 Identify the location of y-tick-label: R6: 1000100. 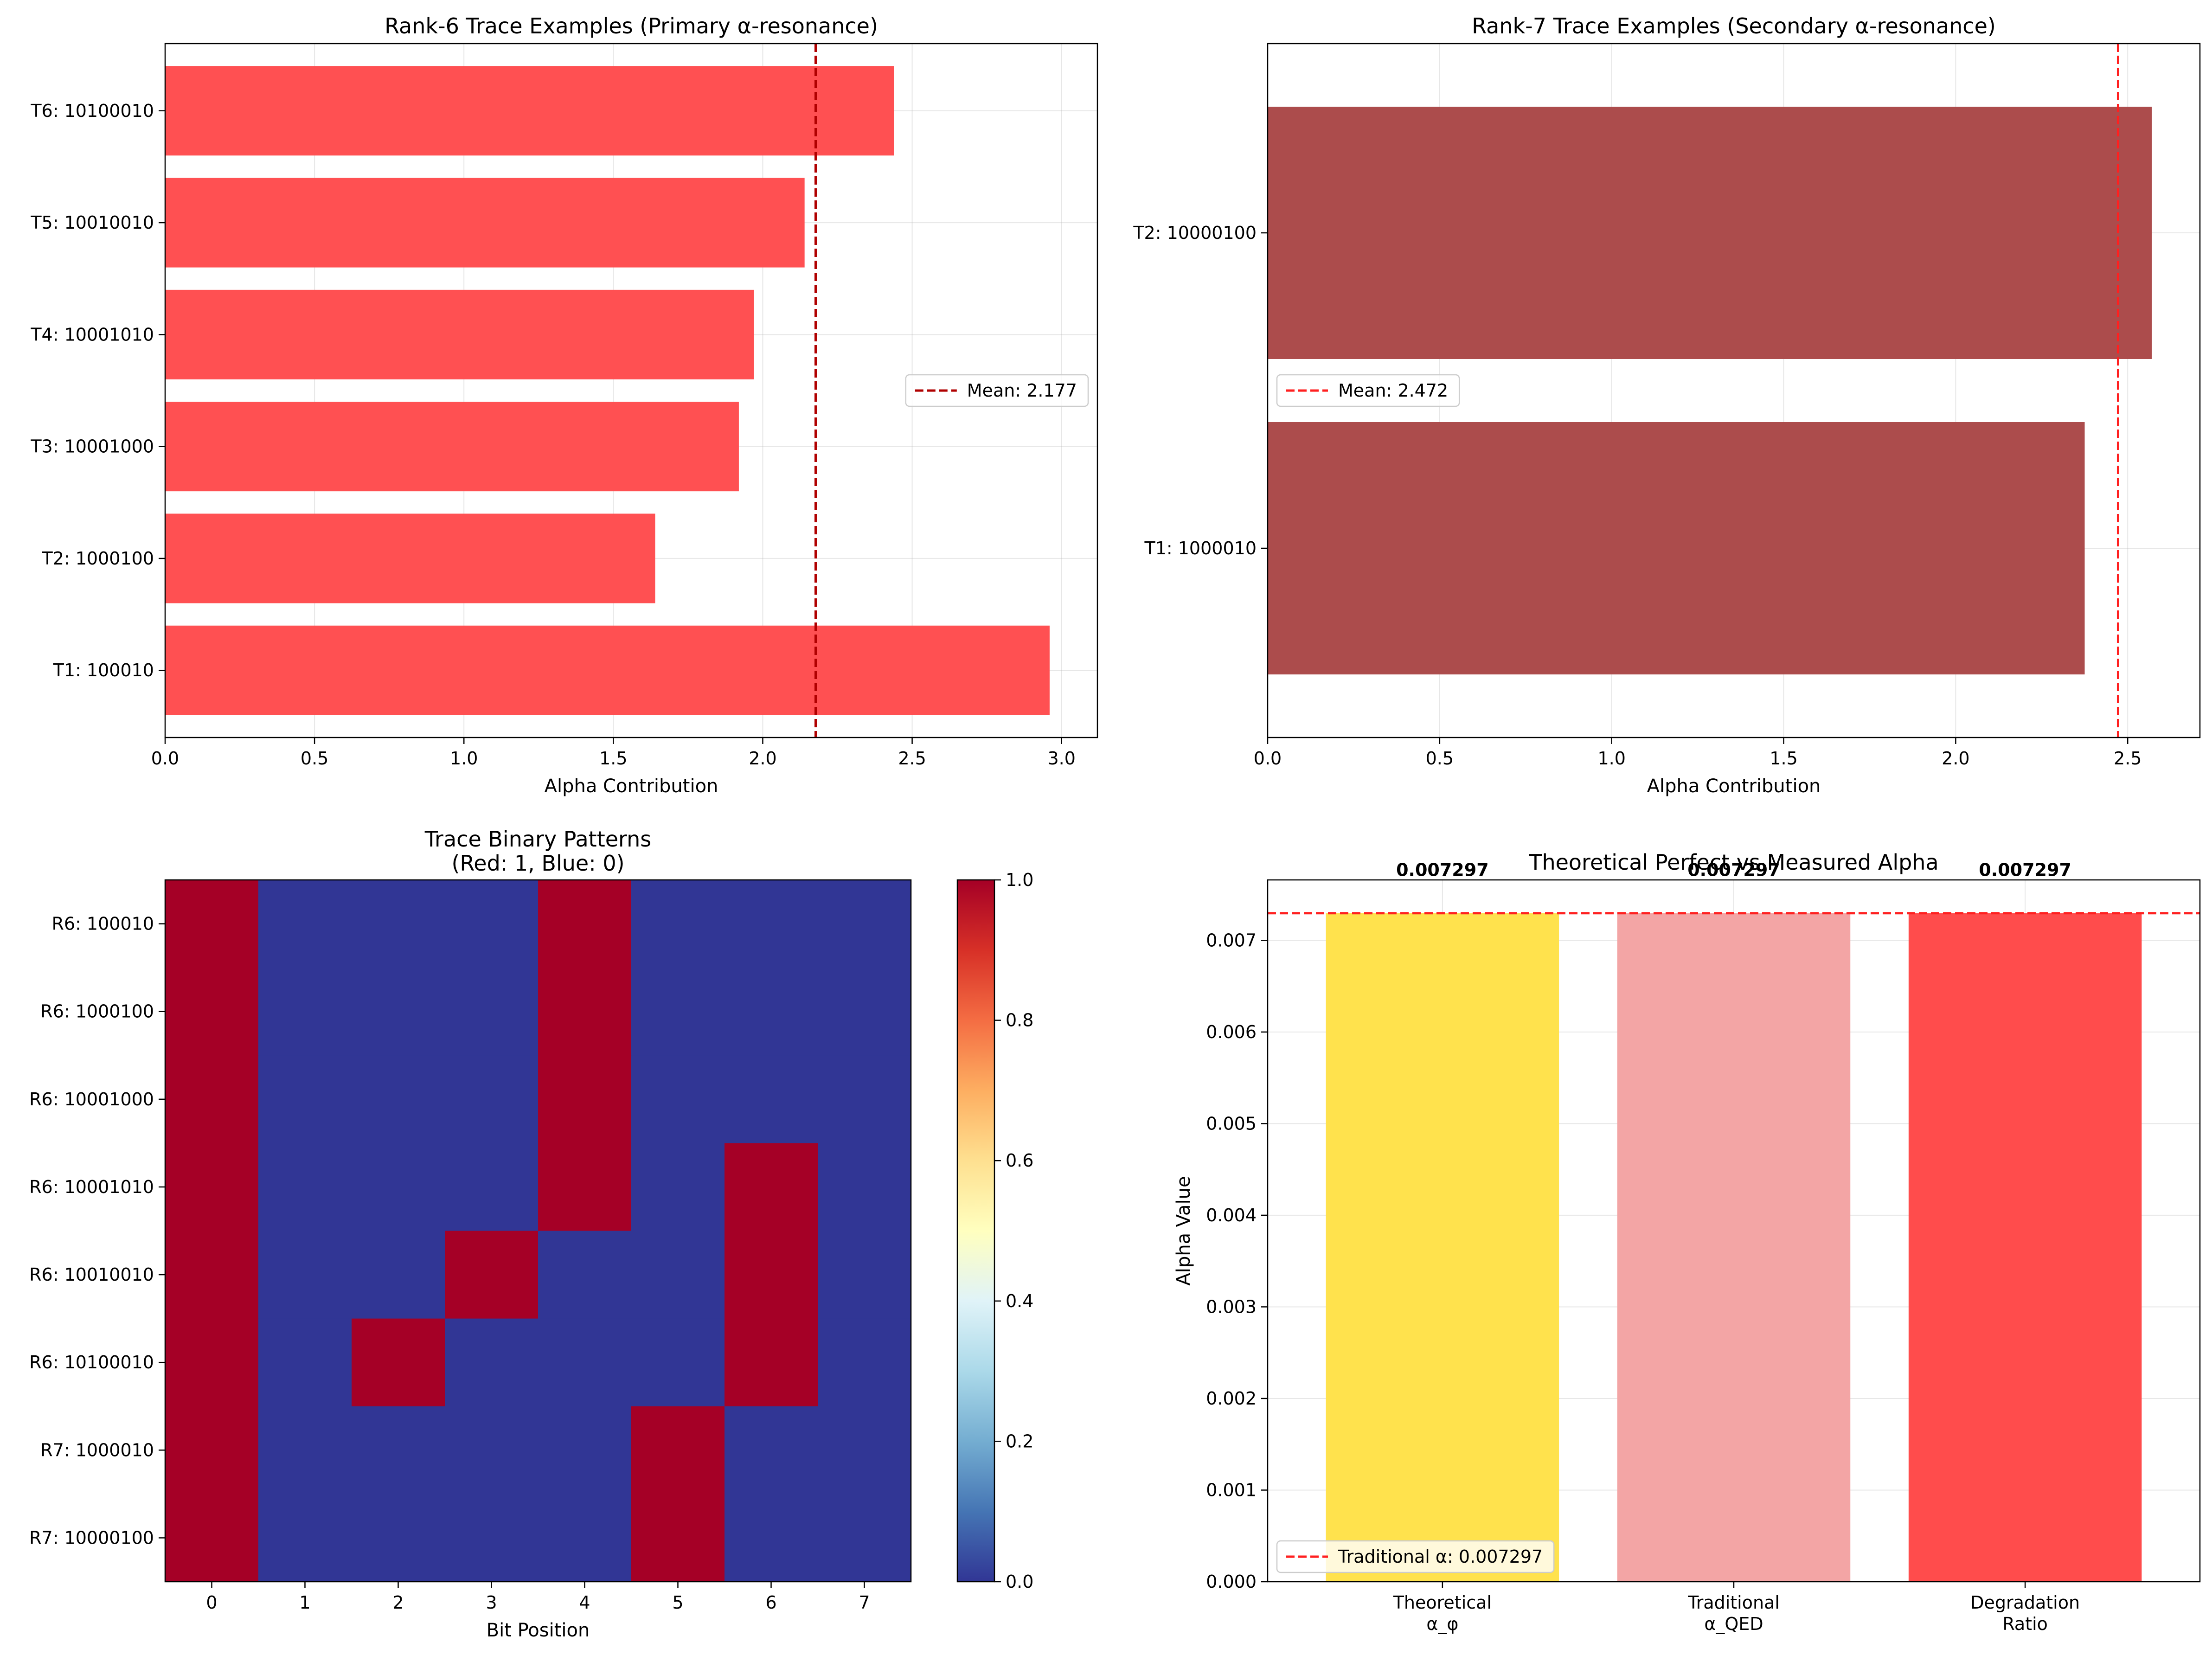
(97, 1011).